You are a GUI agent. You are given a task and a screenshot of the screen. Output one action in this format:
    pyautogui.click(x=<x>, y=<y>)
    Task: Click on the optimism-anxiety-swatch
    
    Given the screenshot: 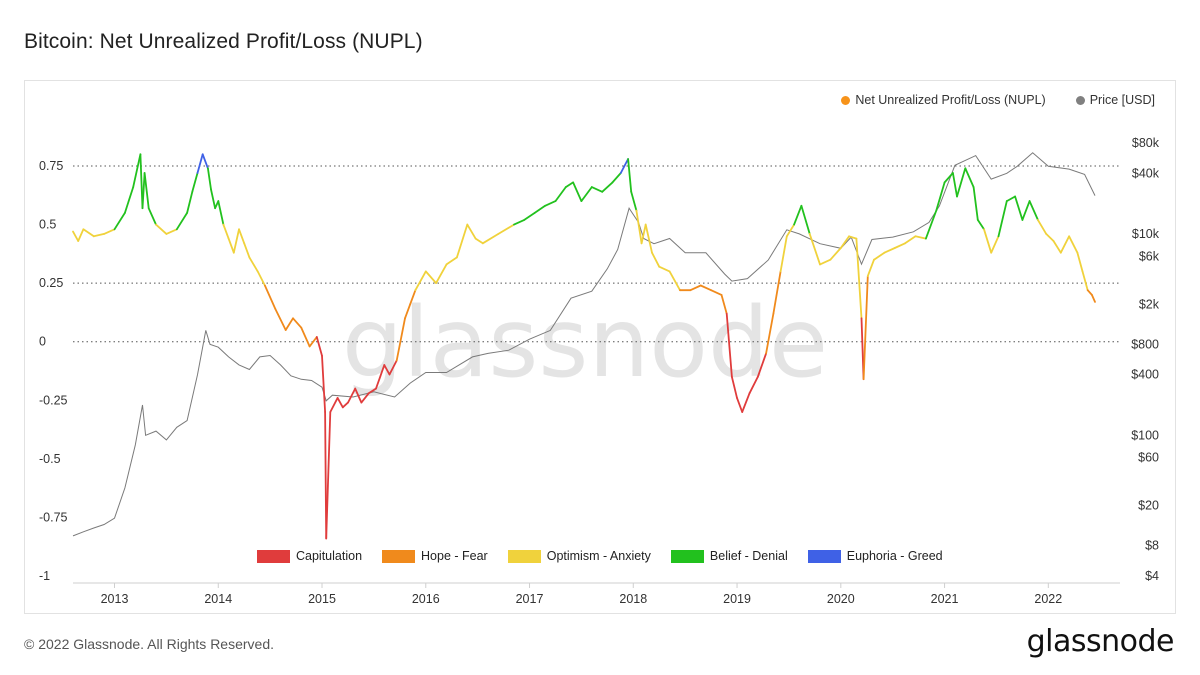 What is the action you would take?
    pyautogui.click(x=524, y=556)
    